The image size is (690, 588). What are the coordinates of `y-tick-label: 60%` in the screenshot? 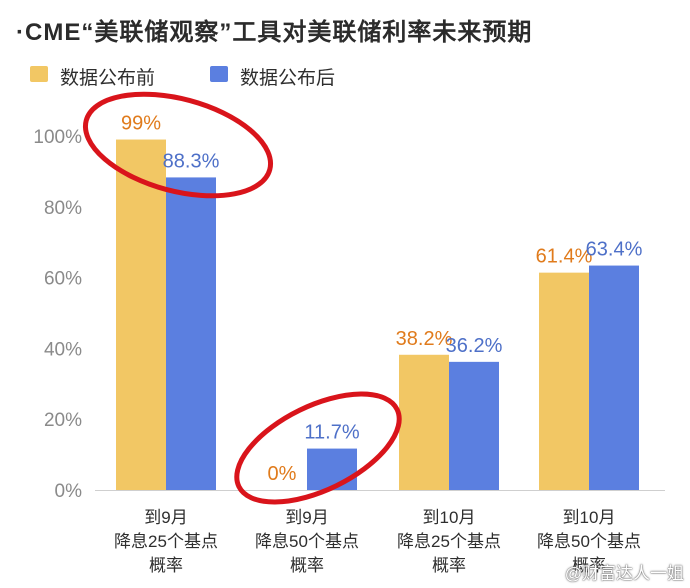 It's located at (63, 279).